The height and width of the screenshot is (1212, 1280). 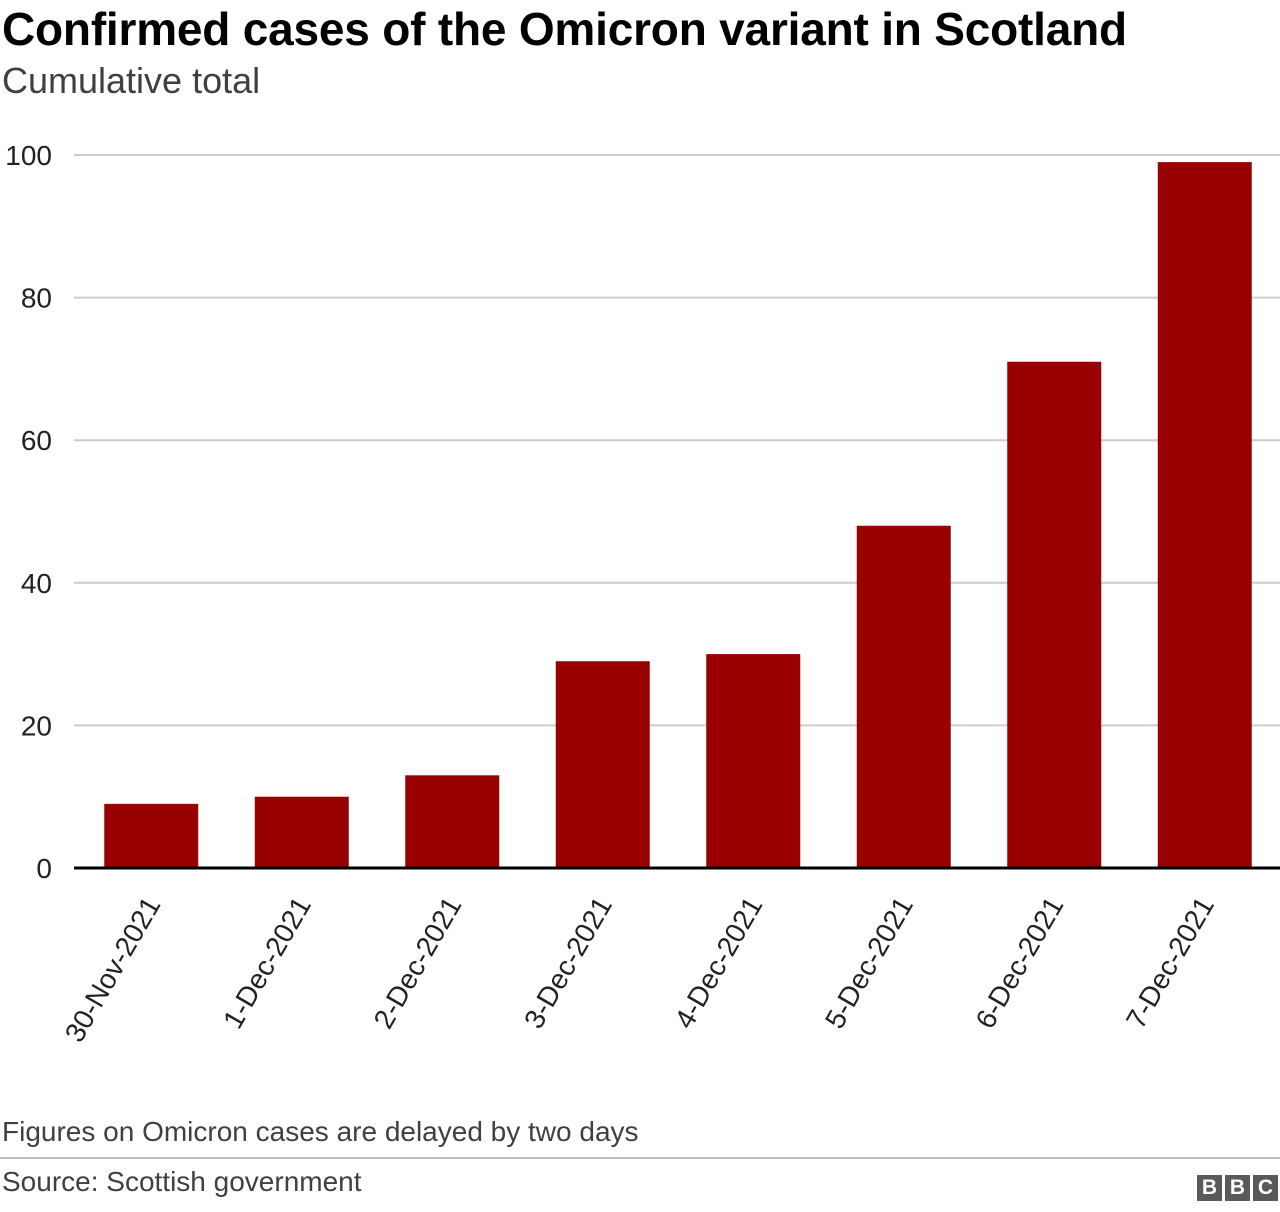 What do you see at coordinates (1204, 515) in the screenshot?
I see `bar-7-Dec-2021` at bounding box center [1204, 515].